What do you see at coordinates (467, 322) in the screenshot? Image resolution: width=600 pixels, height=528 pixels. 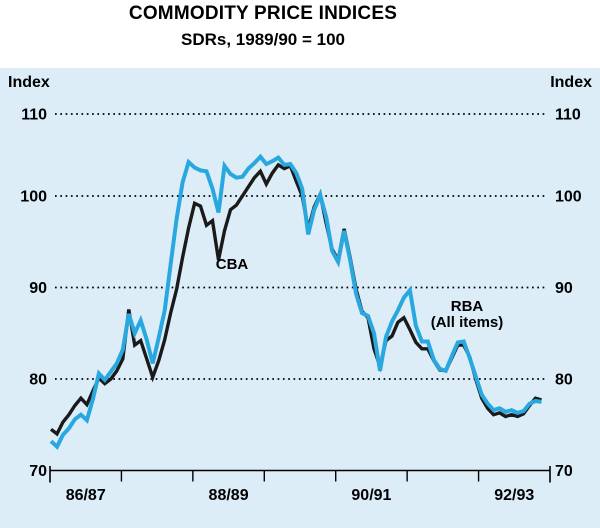 I see `rba-series-label-line2: (All items)` at bounding box center [467, 322].